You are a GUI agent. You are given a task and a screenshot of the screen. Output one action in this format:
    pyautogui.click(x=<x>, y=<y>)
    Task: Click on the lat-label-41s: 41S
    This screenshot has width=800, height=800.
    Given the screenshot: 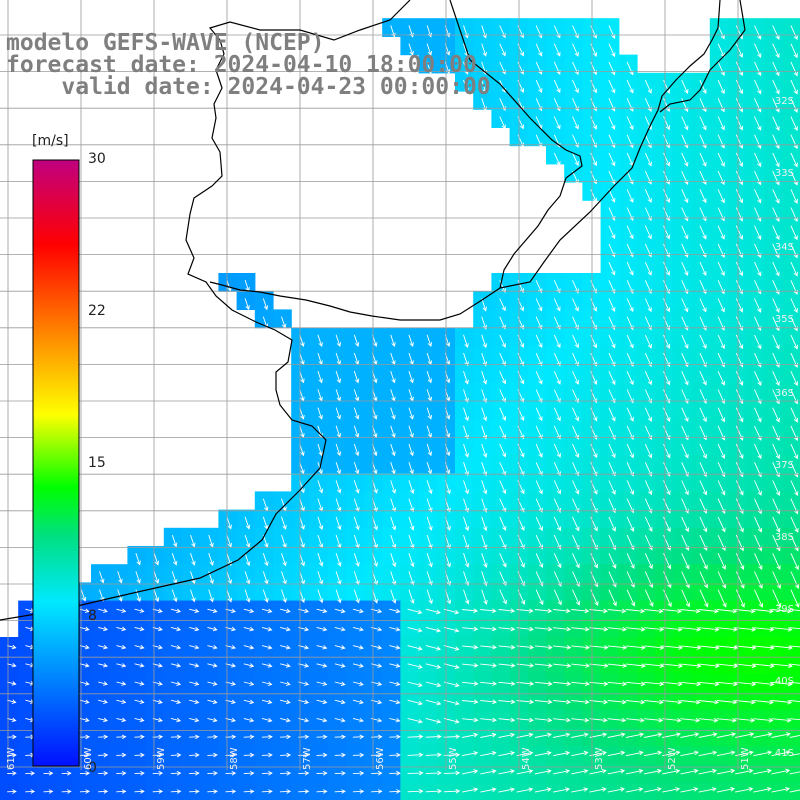 What is the action you would take?
    pyautogui.click(x=784, y=753)
    